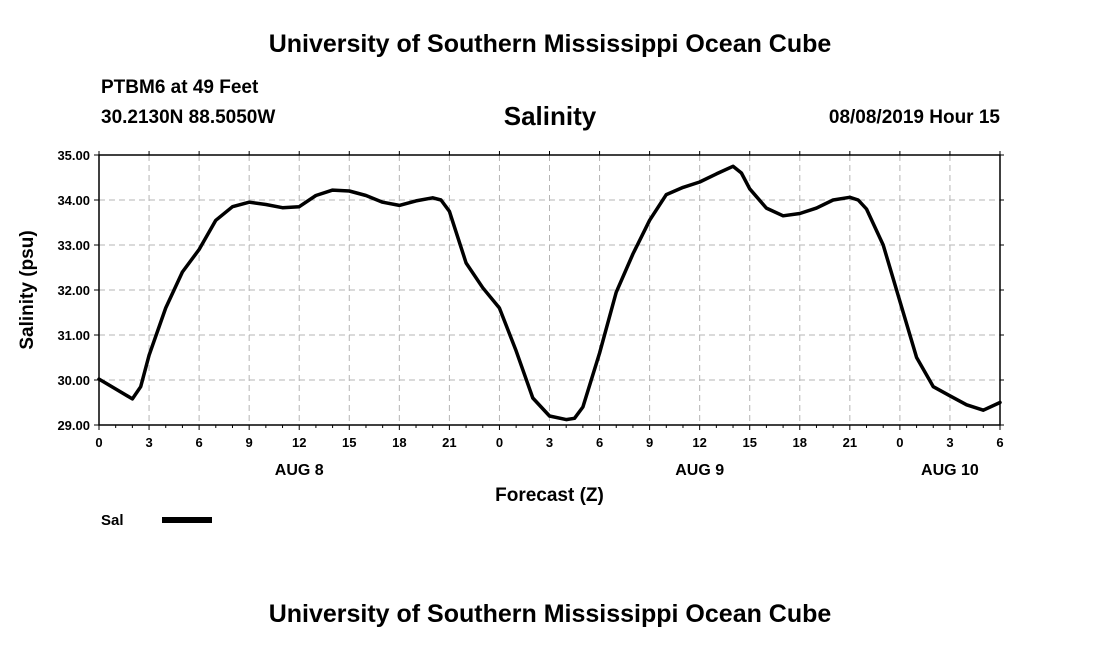  I want to click on y-tick-label: 32.00, so click(73, 290).